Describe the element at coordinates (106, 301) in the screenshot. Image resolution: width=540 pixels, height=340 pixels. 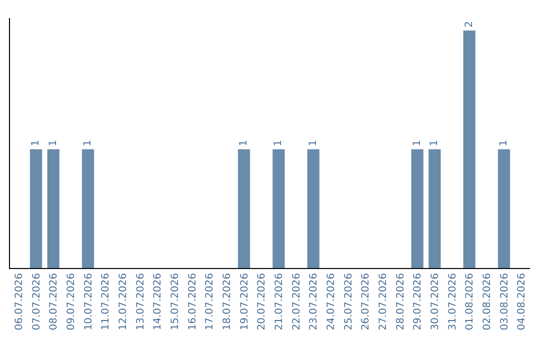
I see `x-tick-label: 11.07.2026` at that location.